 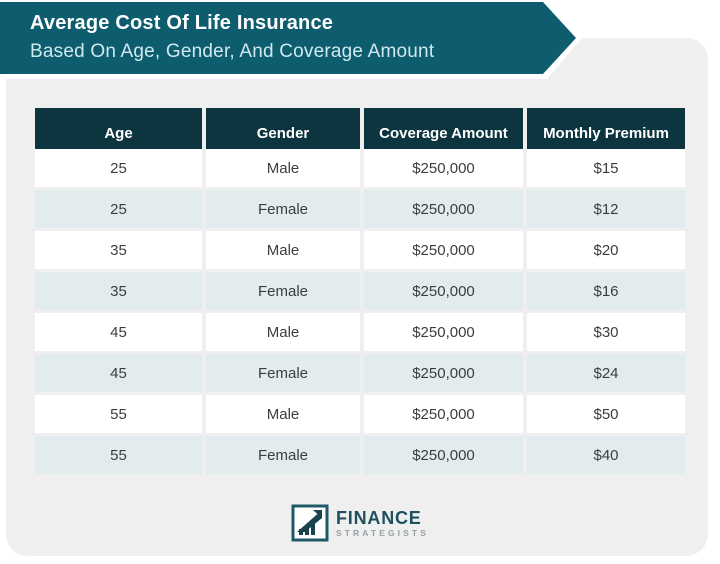 What do you see at coordinates (606, 168) in the screenshot?
I see `table-cell: $15` at bounding box center [606, 168].